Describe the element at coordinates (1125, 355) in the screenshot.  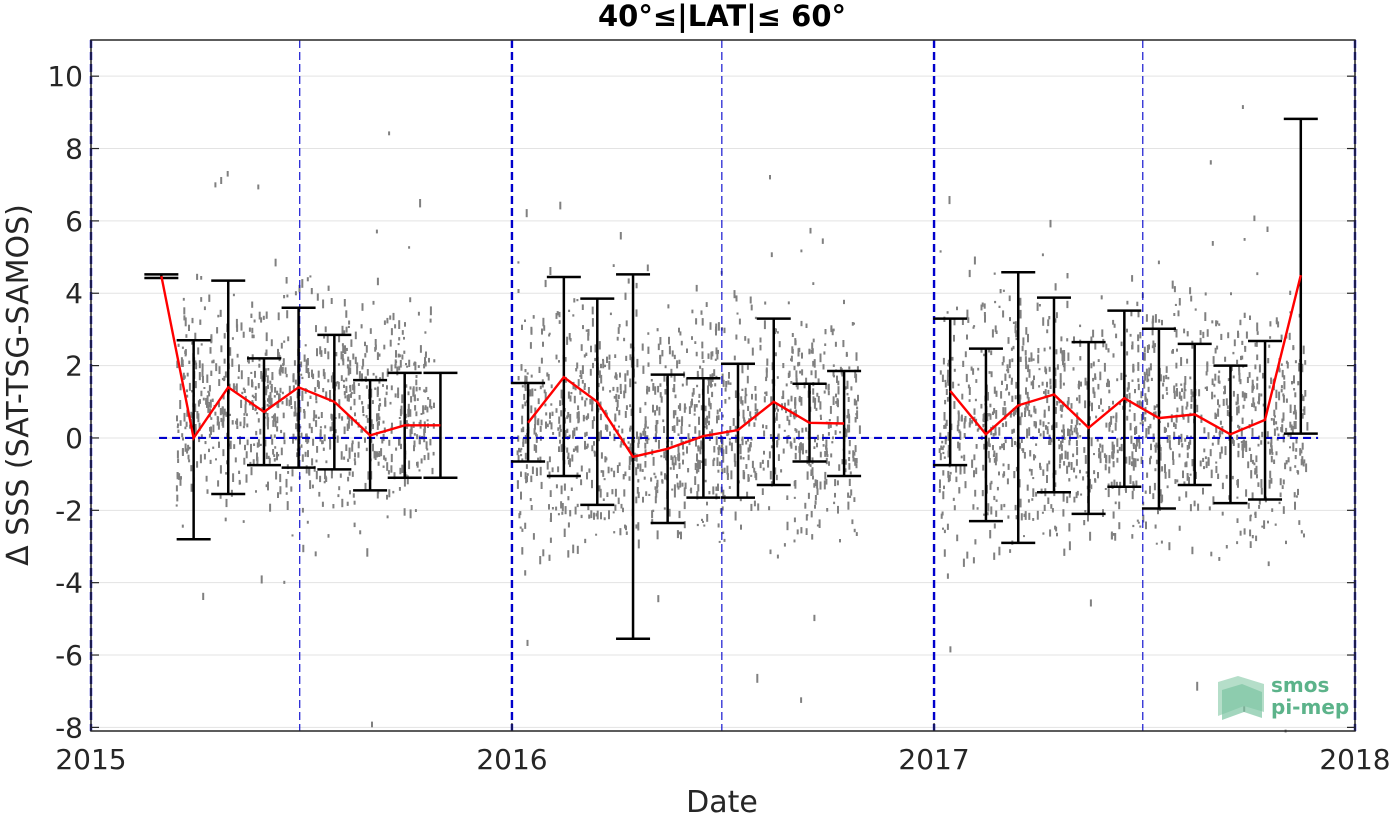
I see `mean-line` at that location.